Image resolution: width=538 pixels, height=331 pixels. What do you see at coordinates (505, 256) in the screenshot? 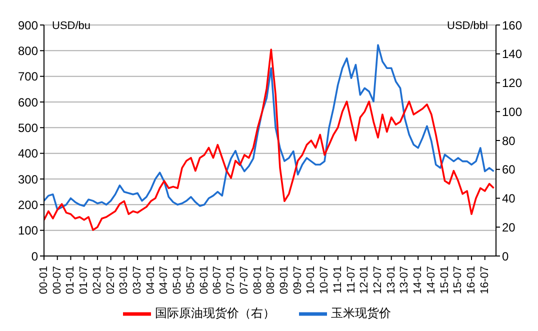
I see `y2-tick-label: 0` at bounding box center [505, 256].